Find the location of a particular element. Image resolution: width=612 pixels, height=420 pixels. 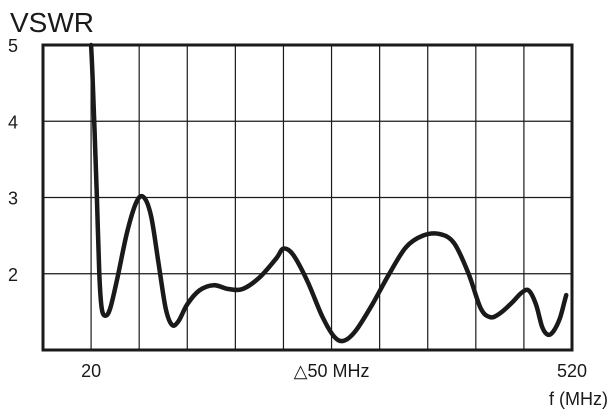

x-tick-label: 520 is located at coordinates (572, 371).